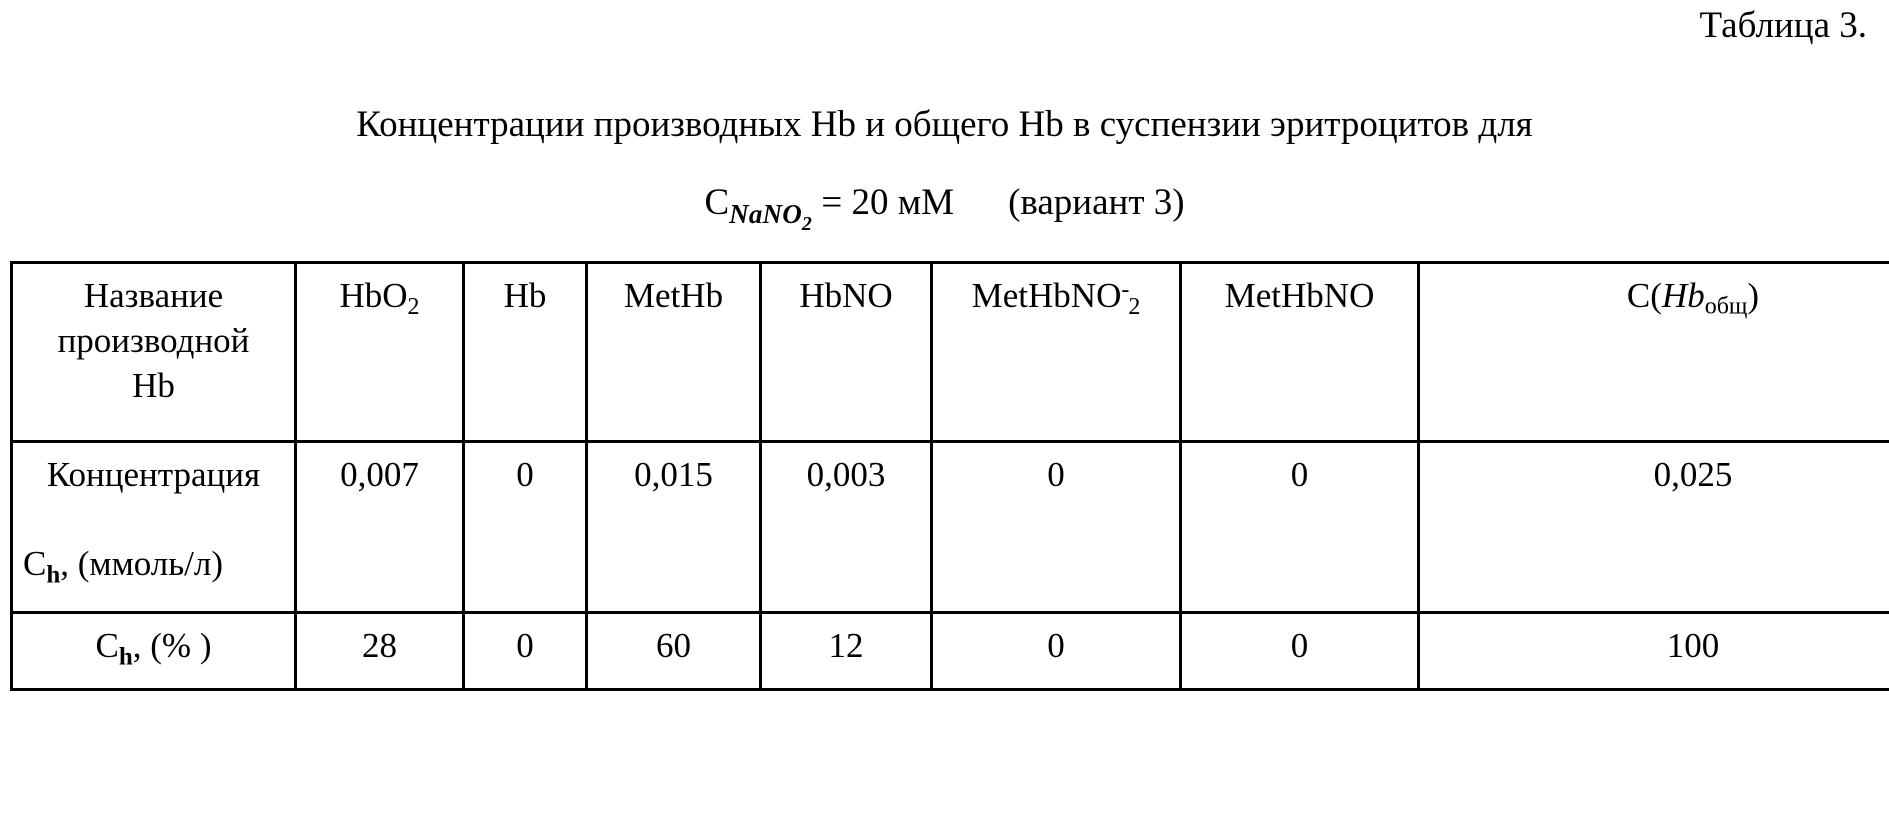 This screenshot has width=1889, height=825. I want to click on cell-hb-mmol: 0, so click(525, 527).